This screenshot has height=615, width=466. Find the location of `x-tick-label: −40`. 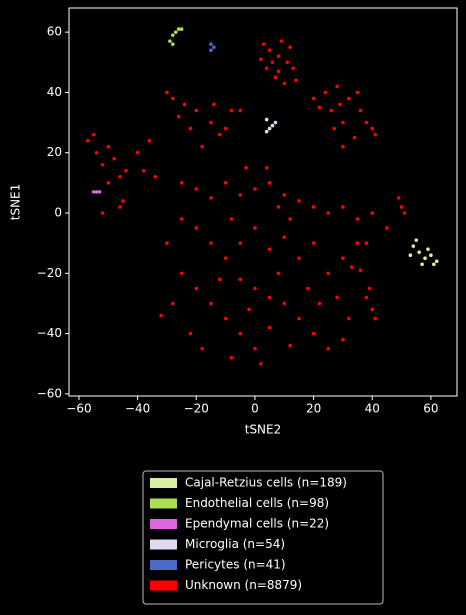

x-tick-label: −40 is located at coordinates (137, 409).